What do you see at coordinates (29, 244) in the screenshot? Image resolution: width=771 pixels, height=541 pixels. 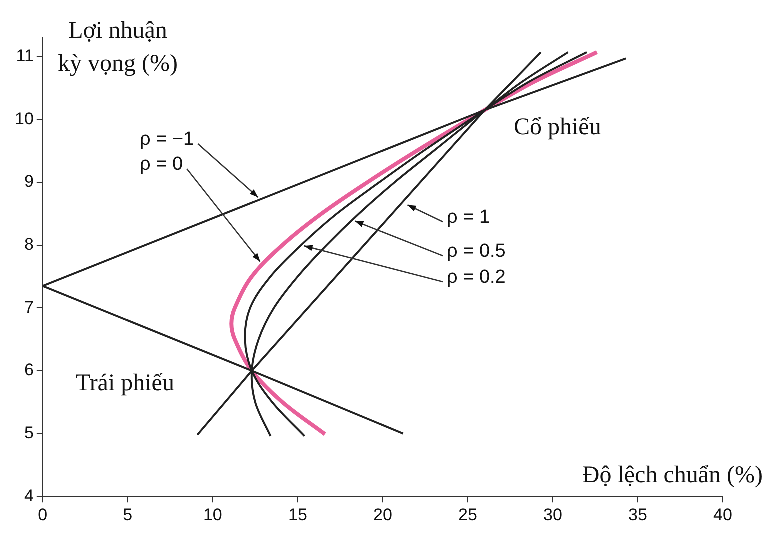 I see `y-tick-label: 8` at bounding box center [29, 244].